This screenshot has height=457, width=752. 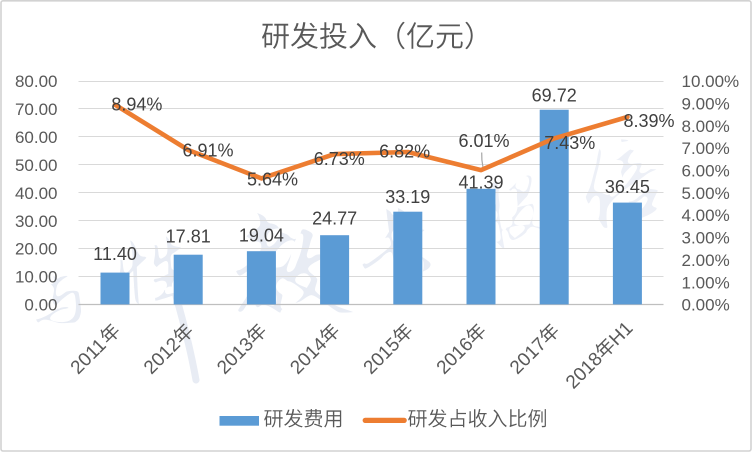 What do you see at coordinates (706, 171) in the screenshot?
I see `svg-text: 6.00%` at bounding box center [706, 171].